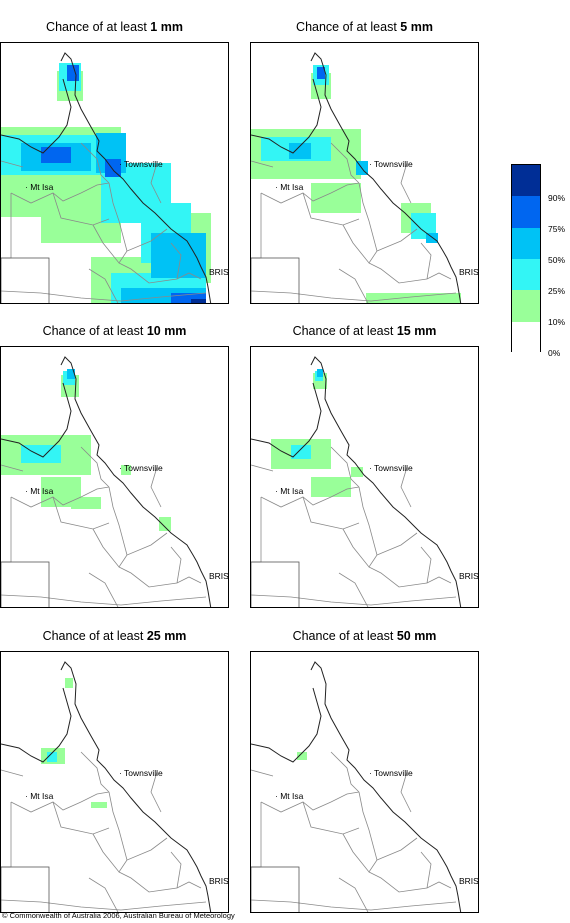 The height and width of the screenshot is (923, 570). I want to click on panel-title: Chance of at least 25 mm, so click(114, 636).